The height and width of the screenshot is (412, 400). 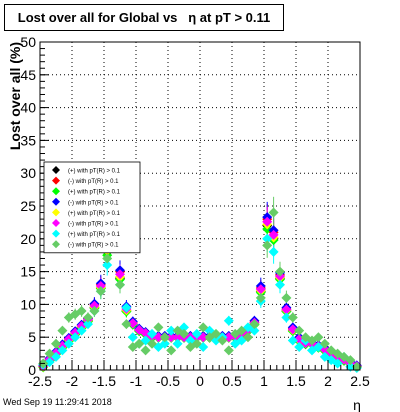 I want to click on x-tick-label: 1.5, so click(x=296, y=381).